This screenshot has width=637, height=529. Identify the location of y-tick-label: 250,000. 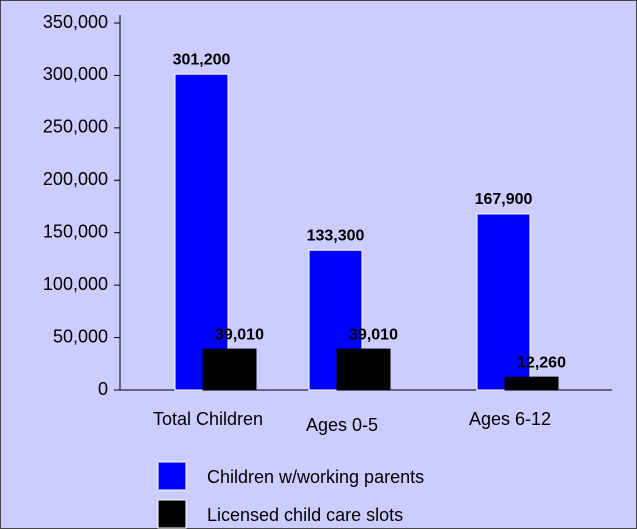
(75, 127).